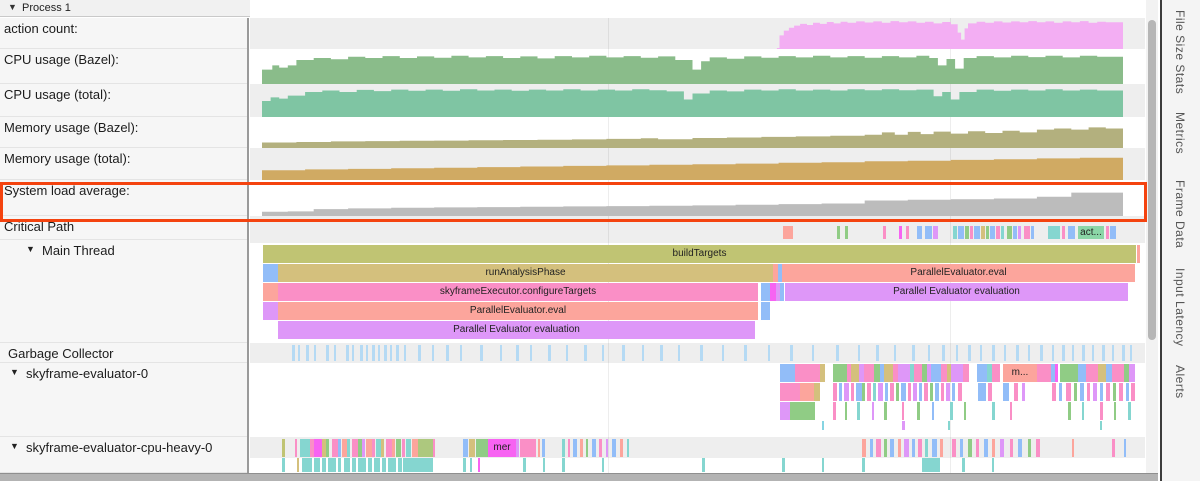  What do you see at coordinates (1180, 133) in the screenshot?
I see `side-tab-metrics: Metrics` at bounding box center [1180, 133].